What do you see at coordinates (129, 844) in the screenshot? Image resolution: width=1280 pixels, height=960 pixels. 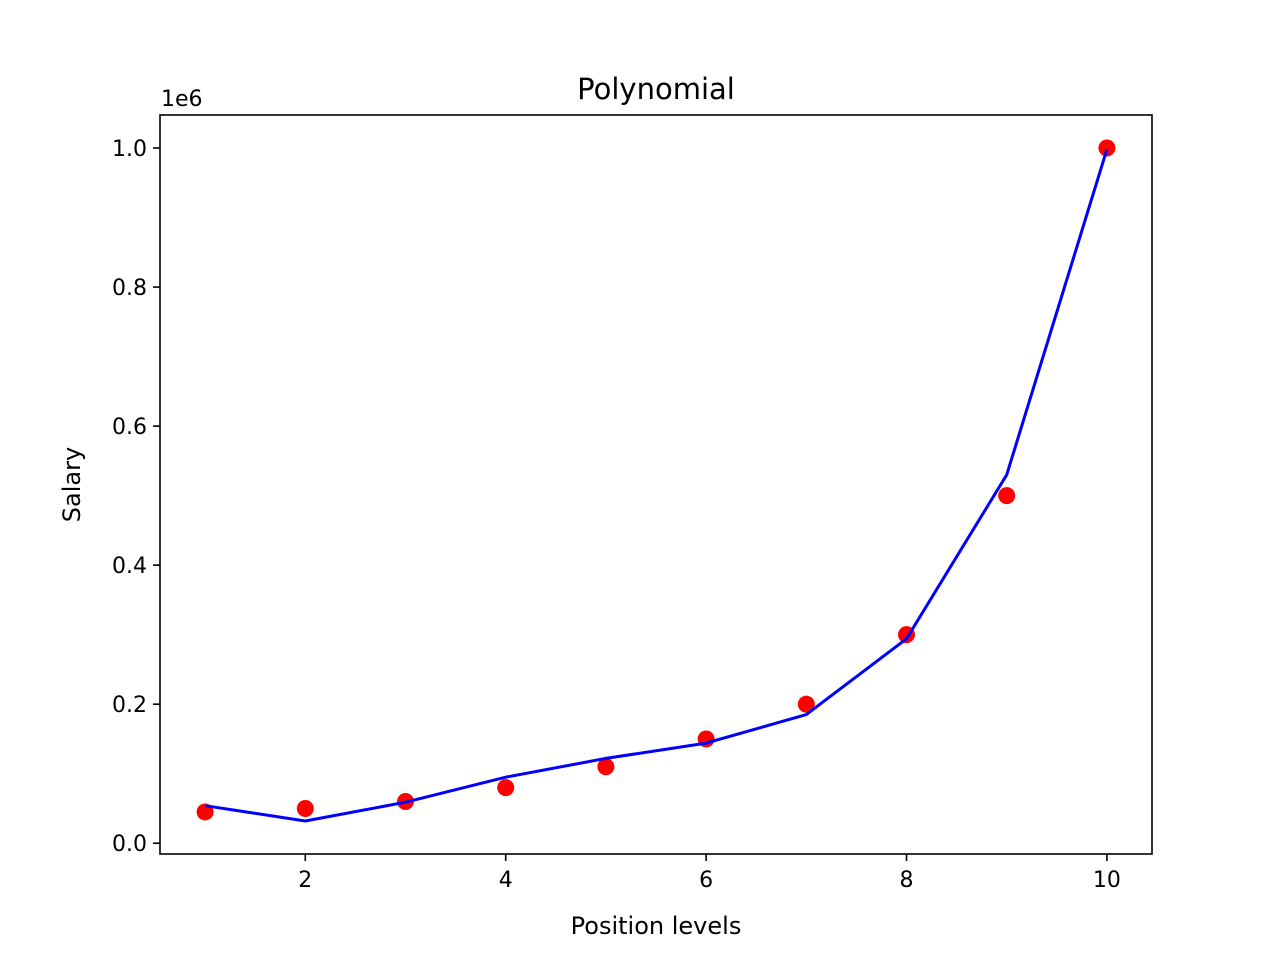 I see `y-tick-label: 0.0` at bounding box center [129, 844].